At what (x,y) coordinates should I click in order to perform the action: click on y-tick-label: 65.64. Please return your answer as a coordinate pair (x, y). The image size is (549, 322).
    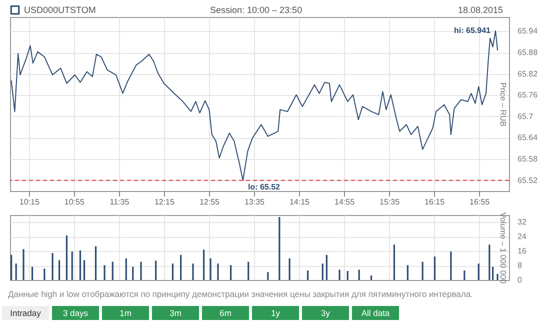
    Looking at the image, I should click on (528, 137).